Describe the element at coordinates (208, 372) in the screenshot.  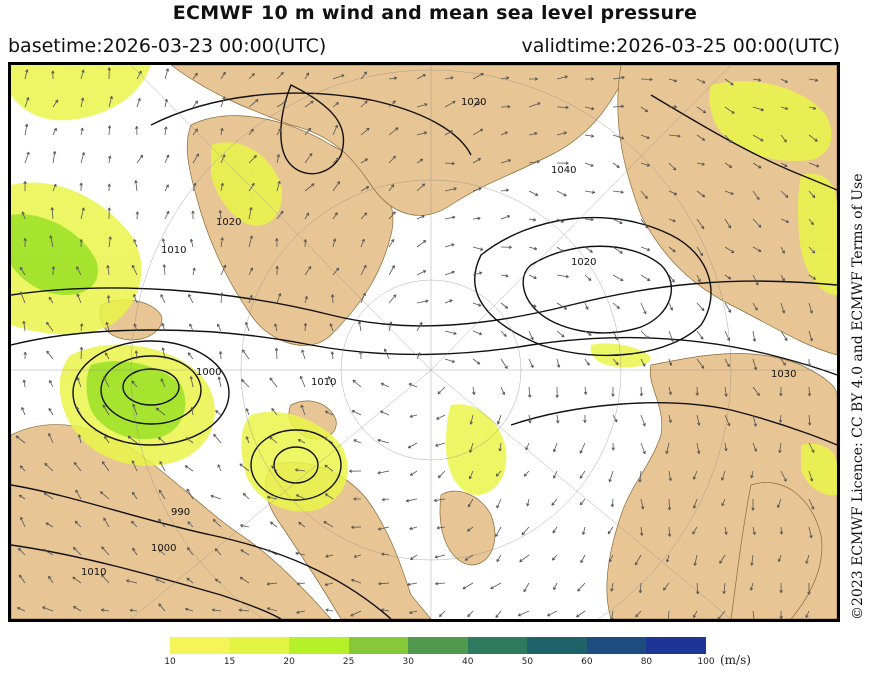
I see `isobar-label: 1000` at that location.